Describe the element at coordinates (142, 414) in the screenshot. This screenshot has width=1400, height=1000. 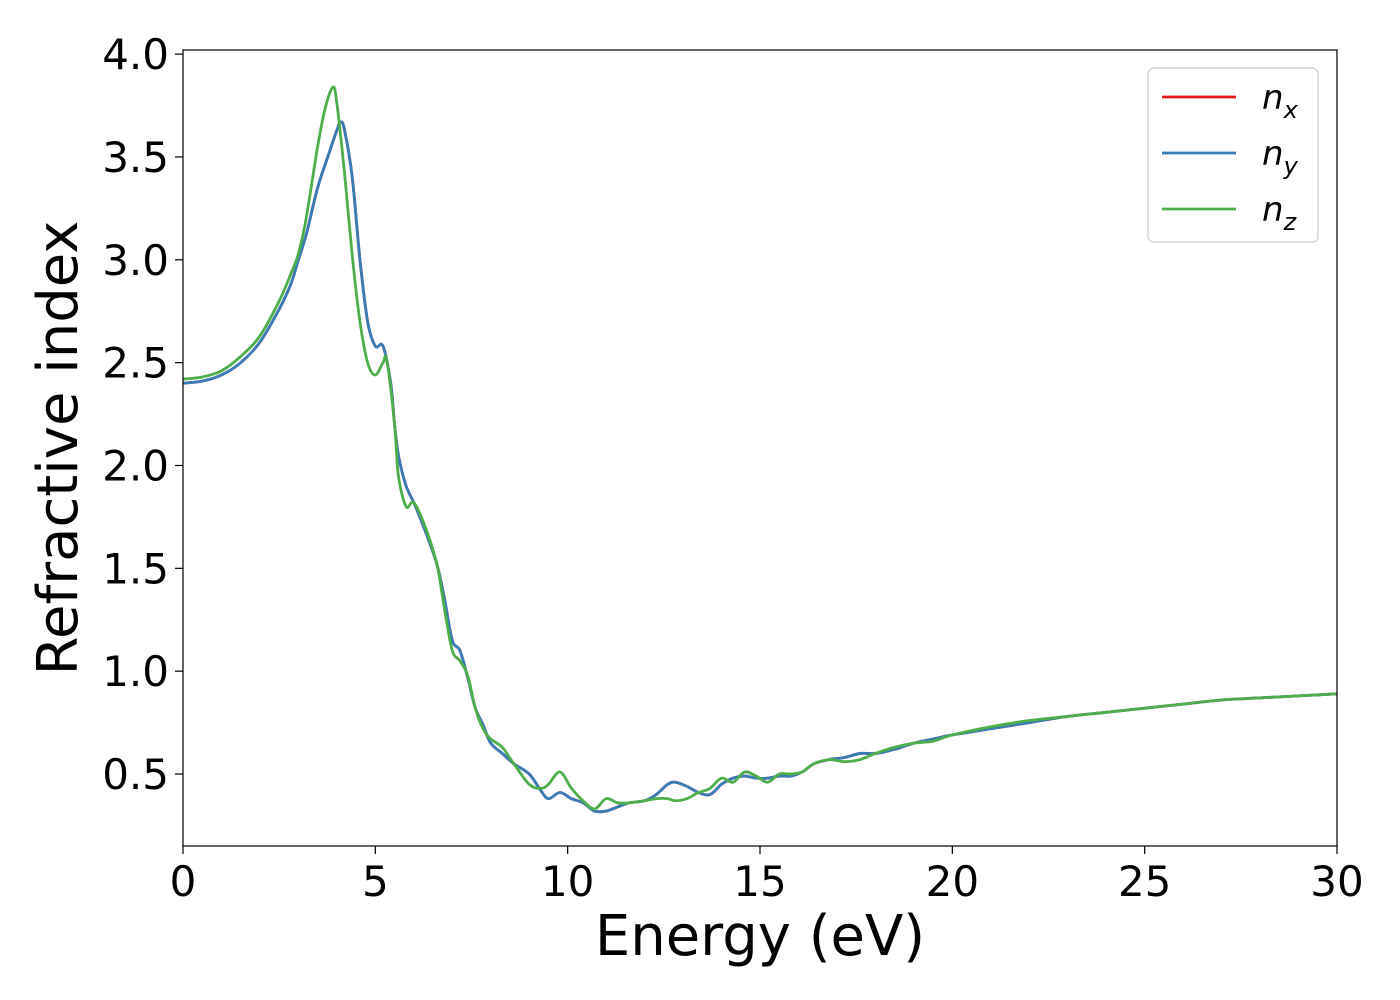
I see `y-axis: 0.5 1.0 1.5 2.0 2.5 3.0 3.5 4.0` at that location.